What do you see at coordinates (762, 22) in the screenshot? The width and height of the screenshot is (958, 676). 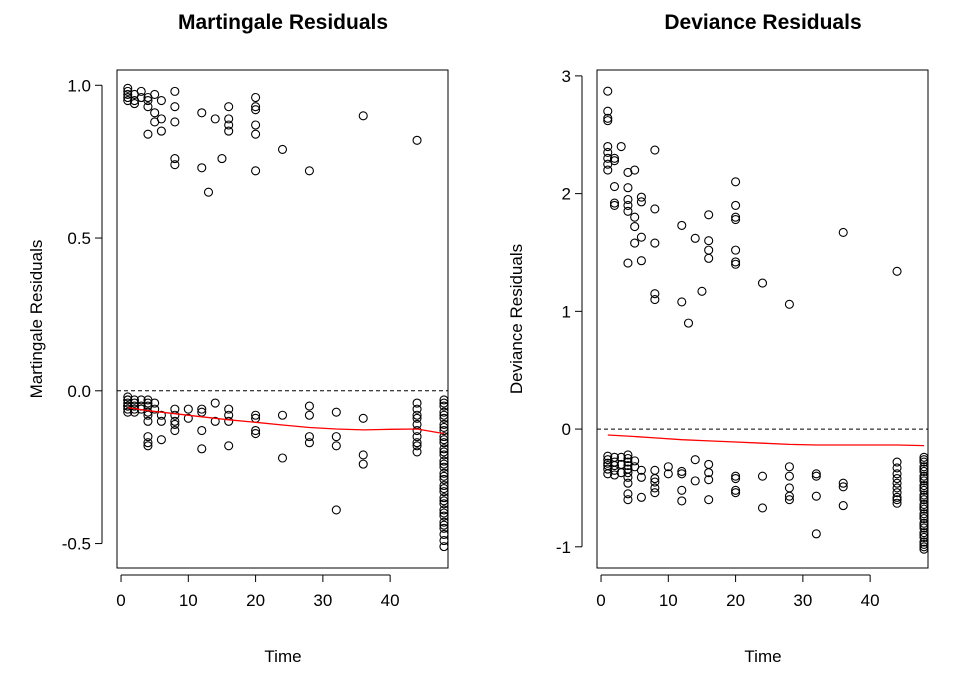 I see `chart-title: Deviance Residuals` at bounding box center [762, 22].